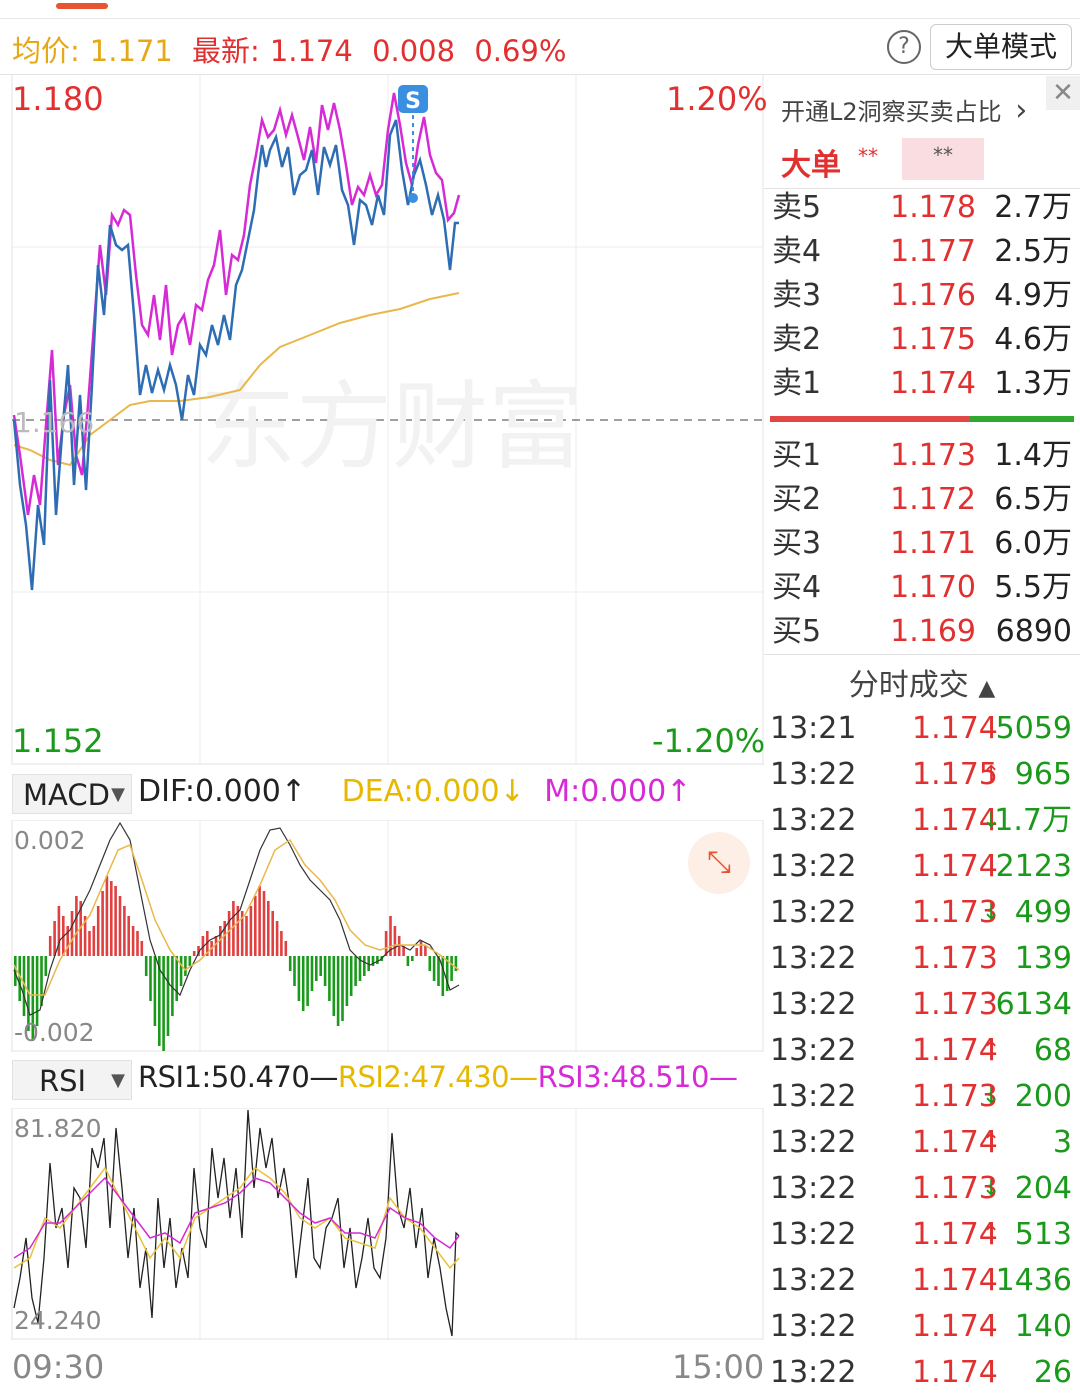  I want to click on rsi3-value: RSI3:48.510, so click(623, 1077).